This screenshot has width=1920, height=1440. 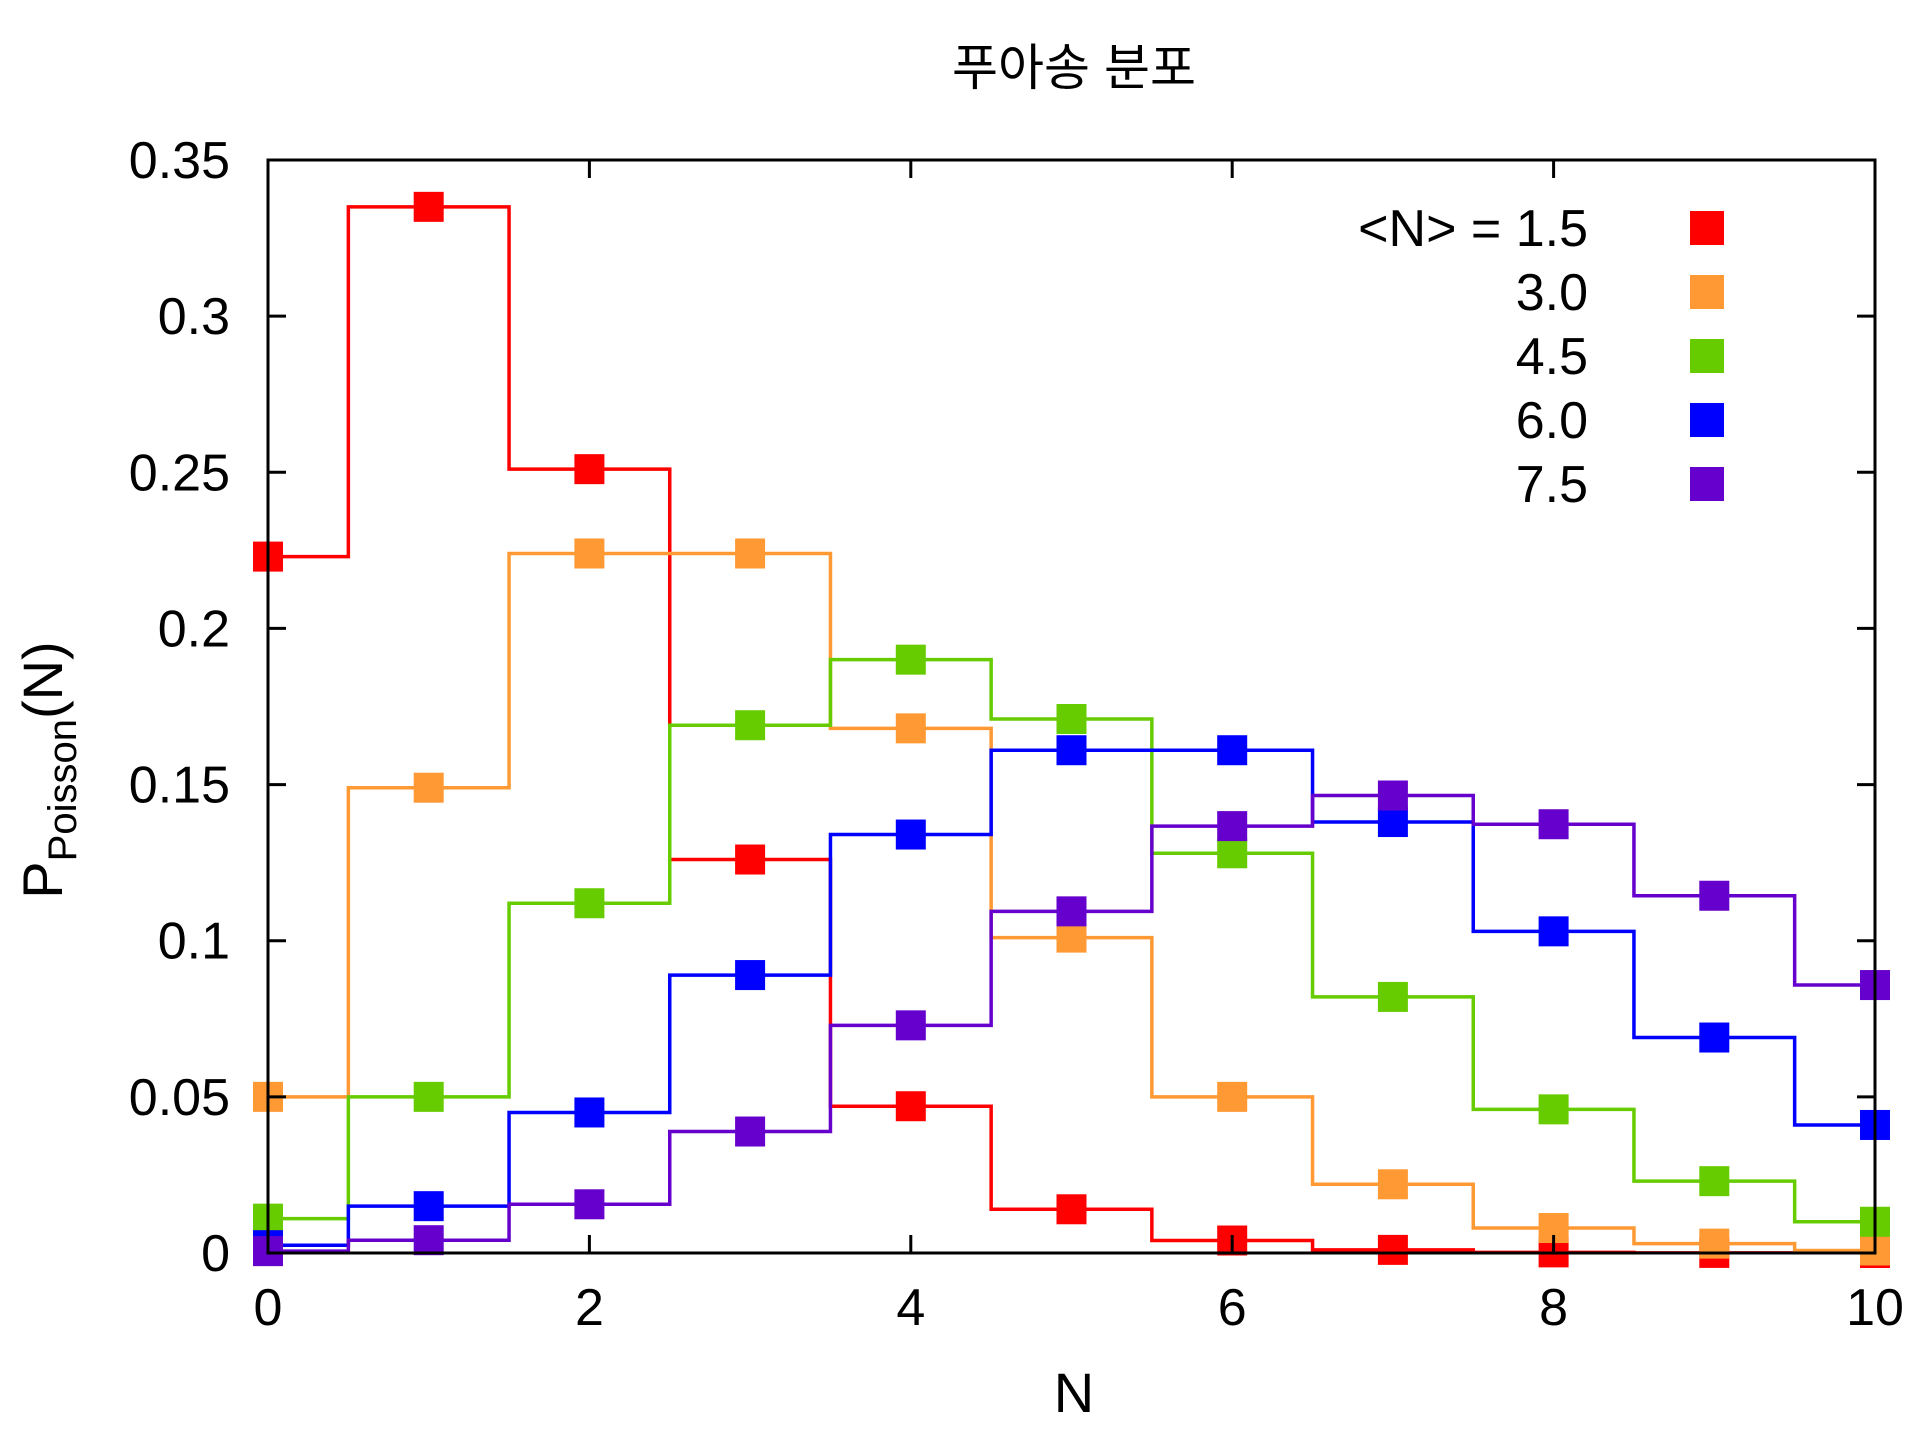 I want to click on y-tick-label: 0.15, so click(x=179, y=786).